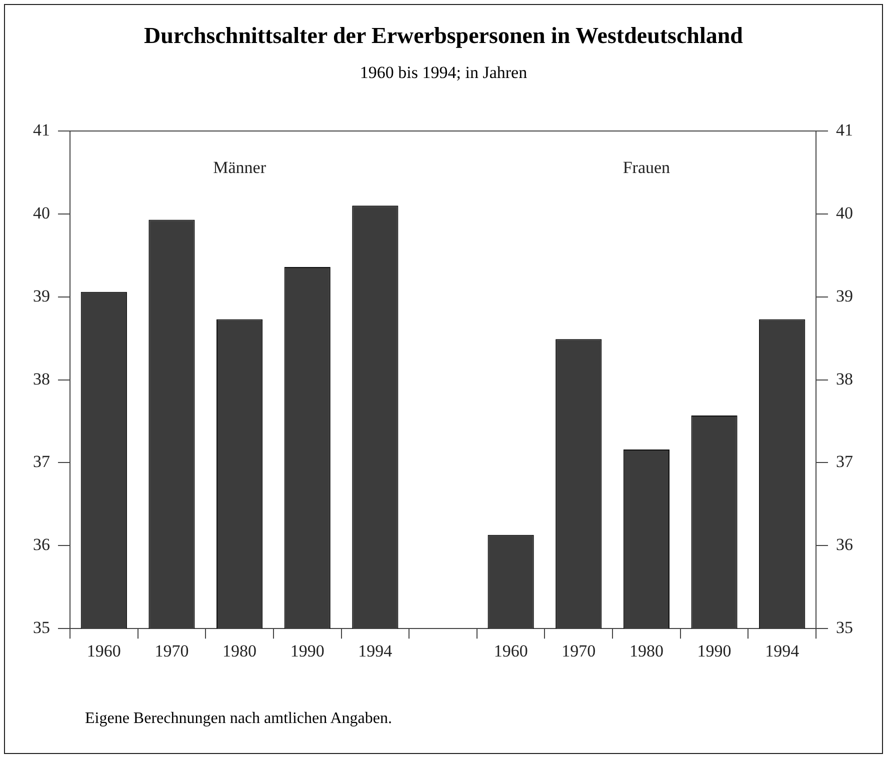 This screenshot has height=760, width=889. What do you see at coordinates (844, 130) in the screenshot?
I see `y2-tick-label: 41` at bounding box center [844, 130].